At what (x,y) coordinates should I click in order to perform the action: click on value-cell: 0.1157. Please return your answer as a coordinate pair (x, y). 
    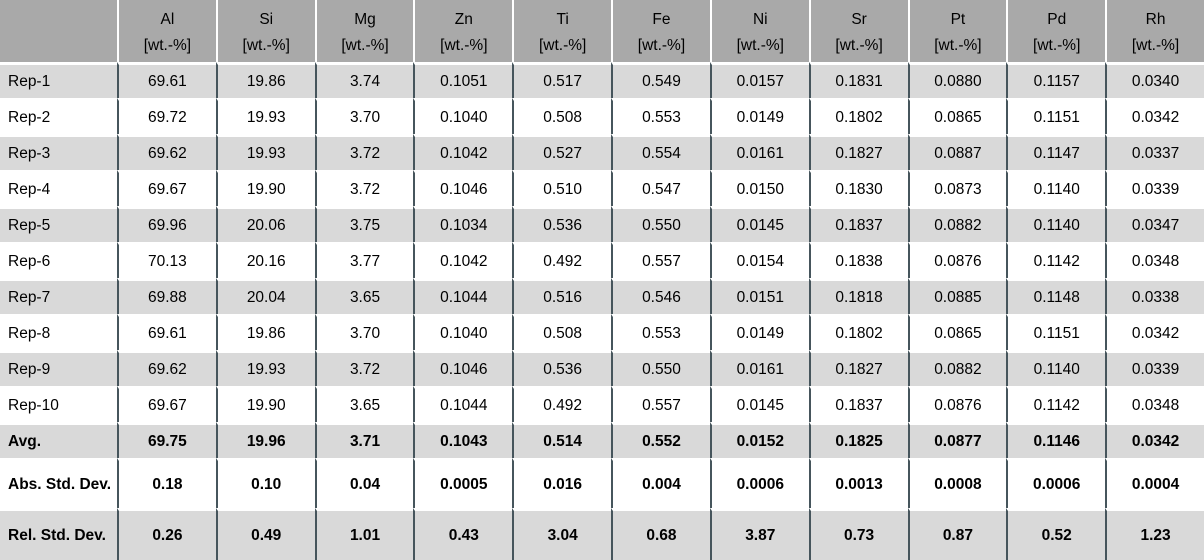
    Looking at the image, I should click on (1056, 80).